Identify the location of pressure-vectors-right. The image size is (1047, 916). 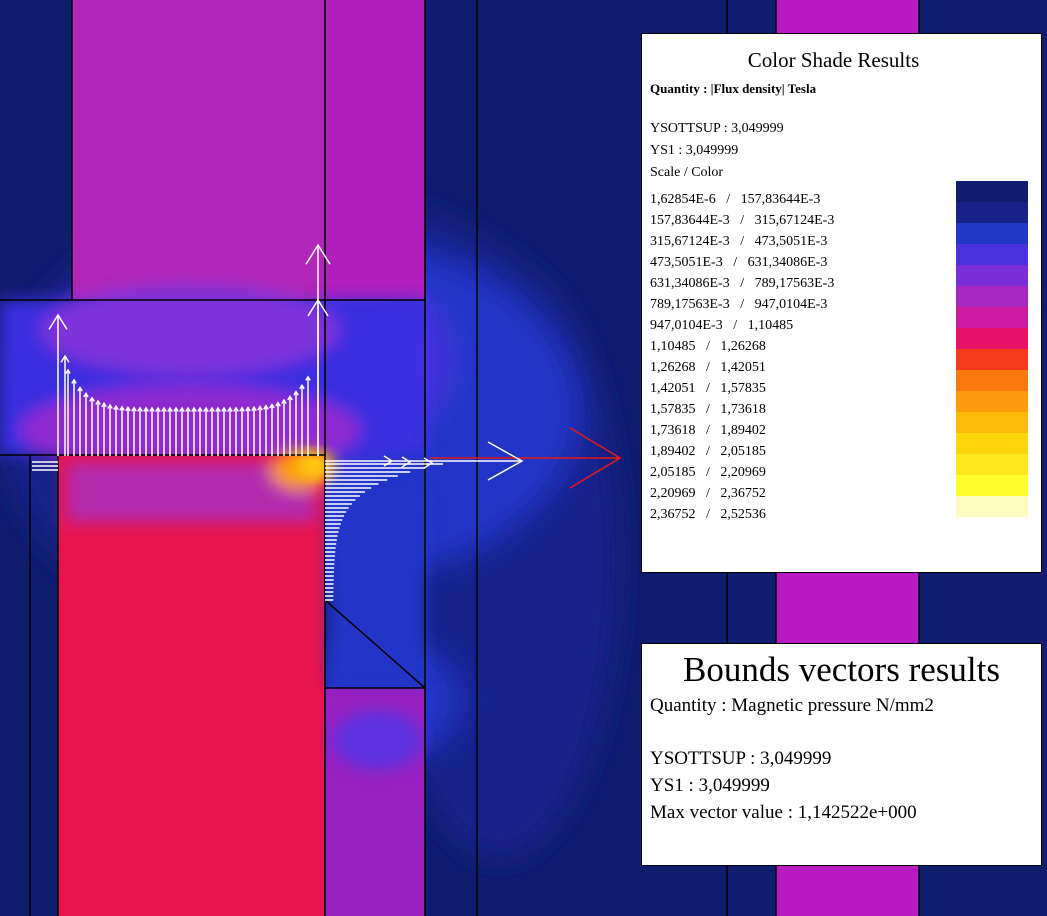
(237, 528).